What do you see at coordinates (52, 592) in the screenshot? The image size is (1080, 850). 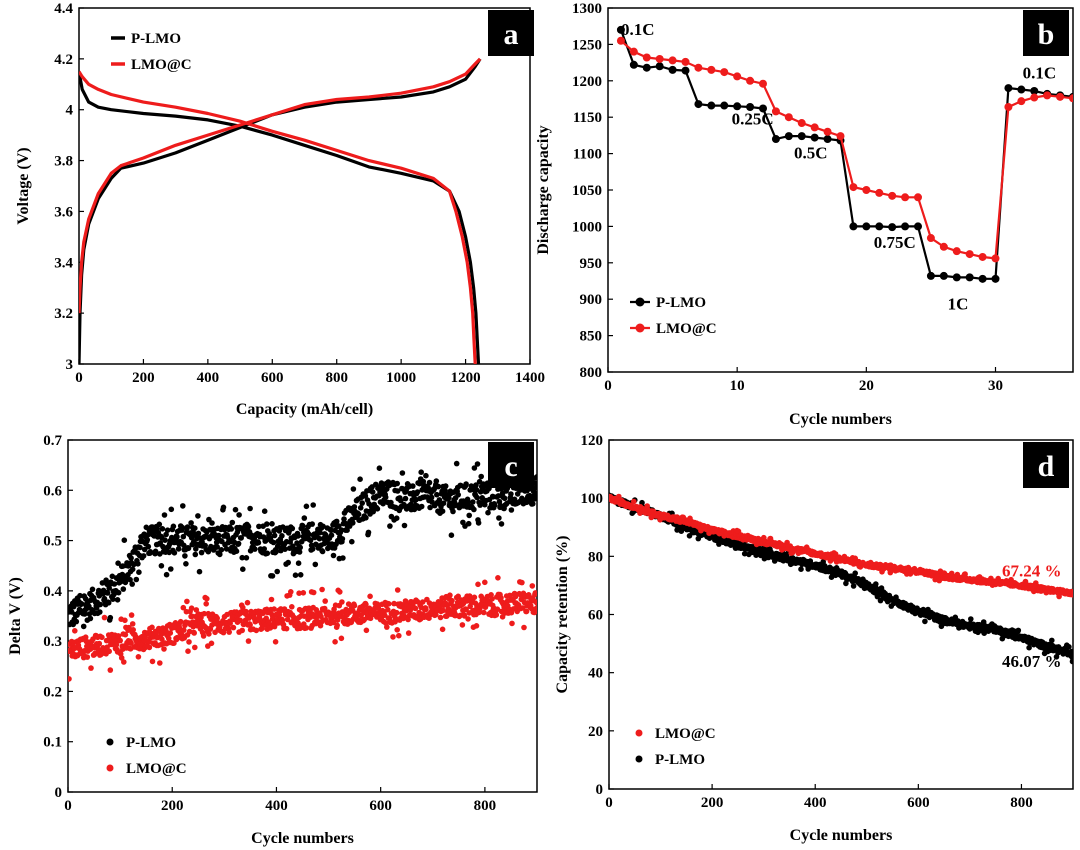 I see `y-tick-label: 0.4` at bounding box center [52, 592].